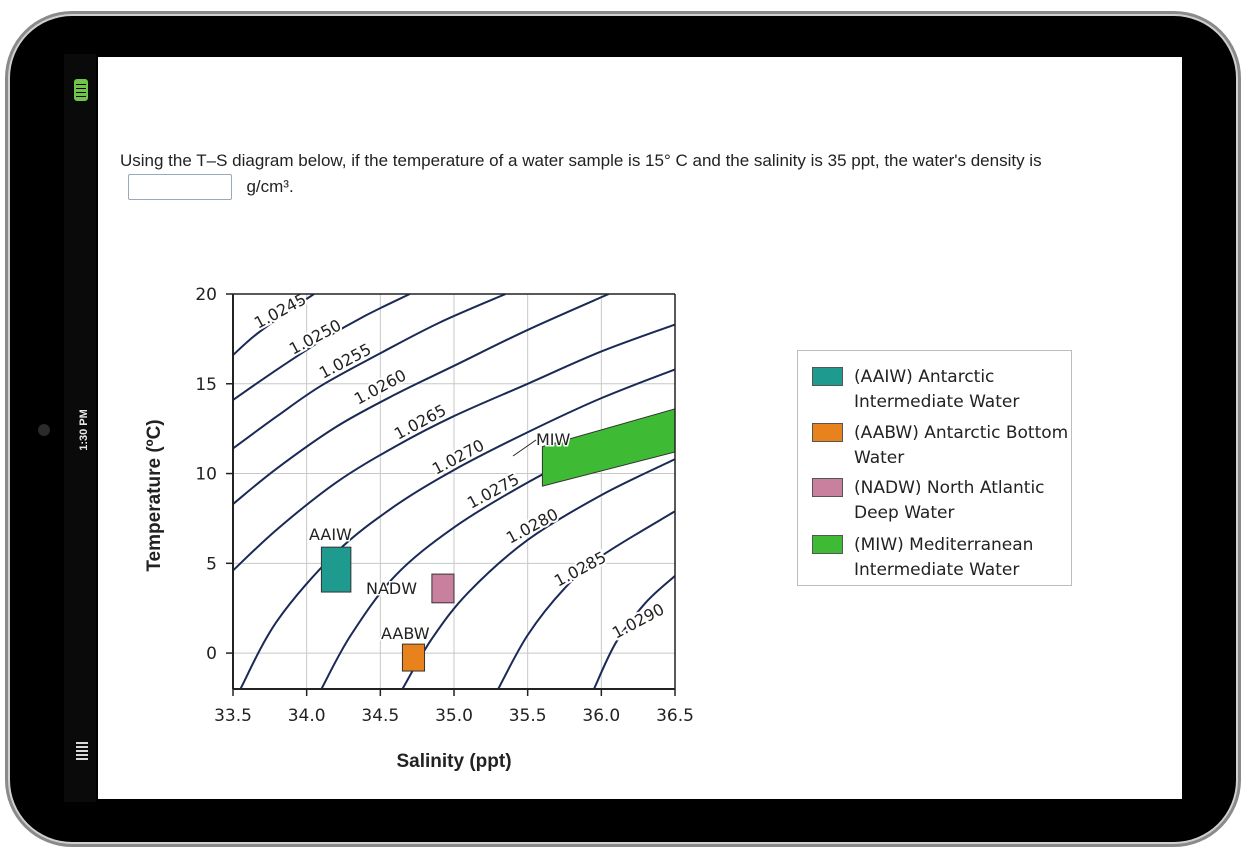 The height and width of the screenshot is (858, 1250). What do you see at coordinates (44, 430) in the screenshot?
I see `camera-icon` at bounding box center [44, 430].